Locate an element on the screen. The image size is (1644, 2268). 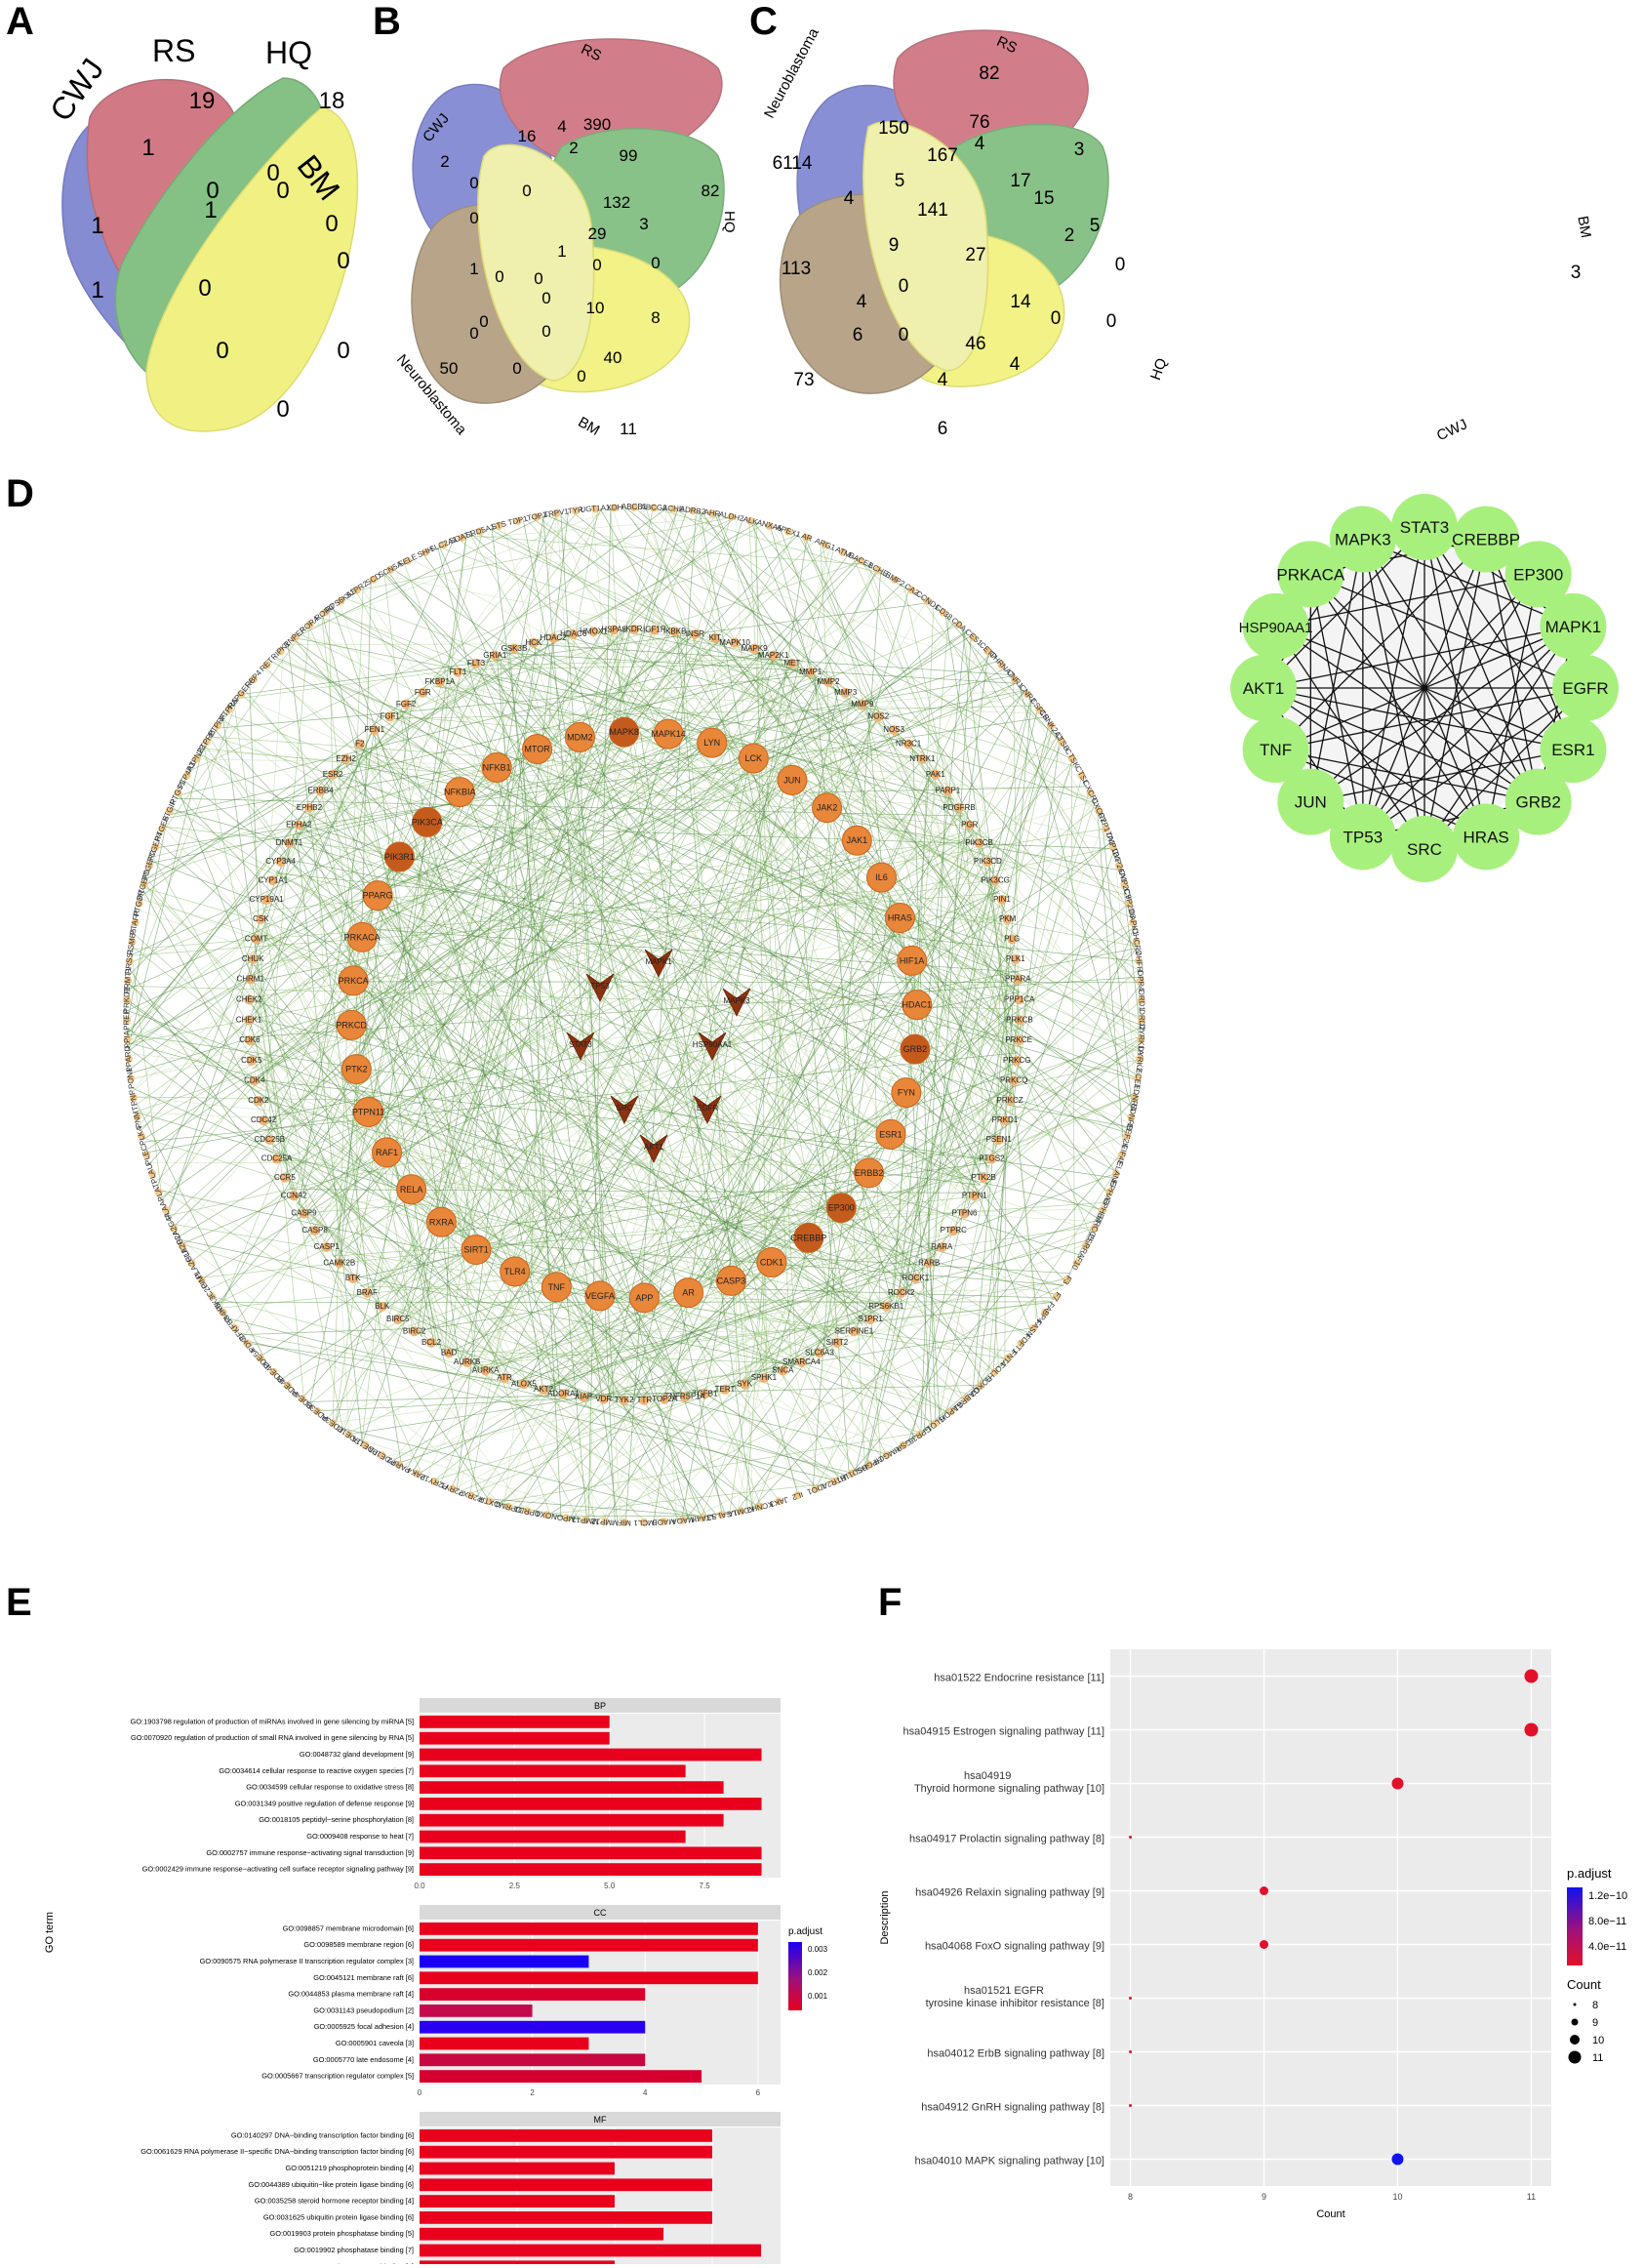
network-node-label: MDM2 is located at coordinates (580, 737).